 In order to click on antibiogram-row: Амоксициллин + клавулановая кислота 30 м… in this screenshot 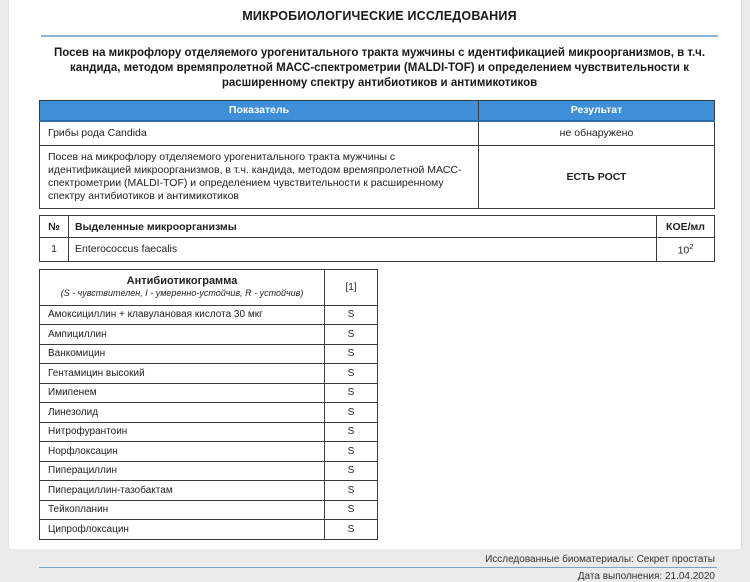, I will do `click(208, 314)`.